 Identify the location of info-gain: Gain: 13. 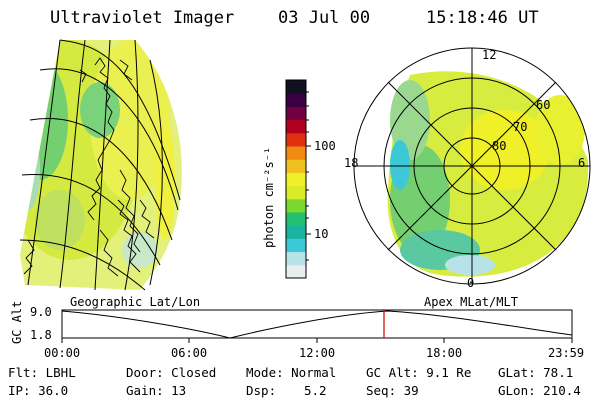
(156, 390).